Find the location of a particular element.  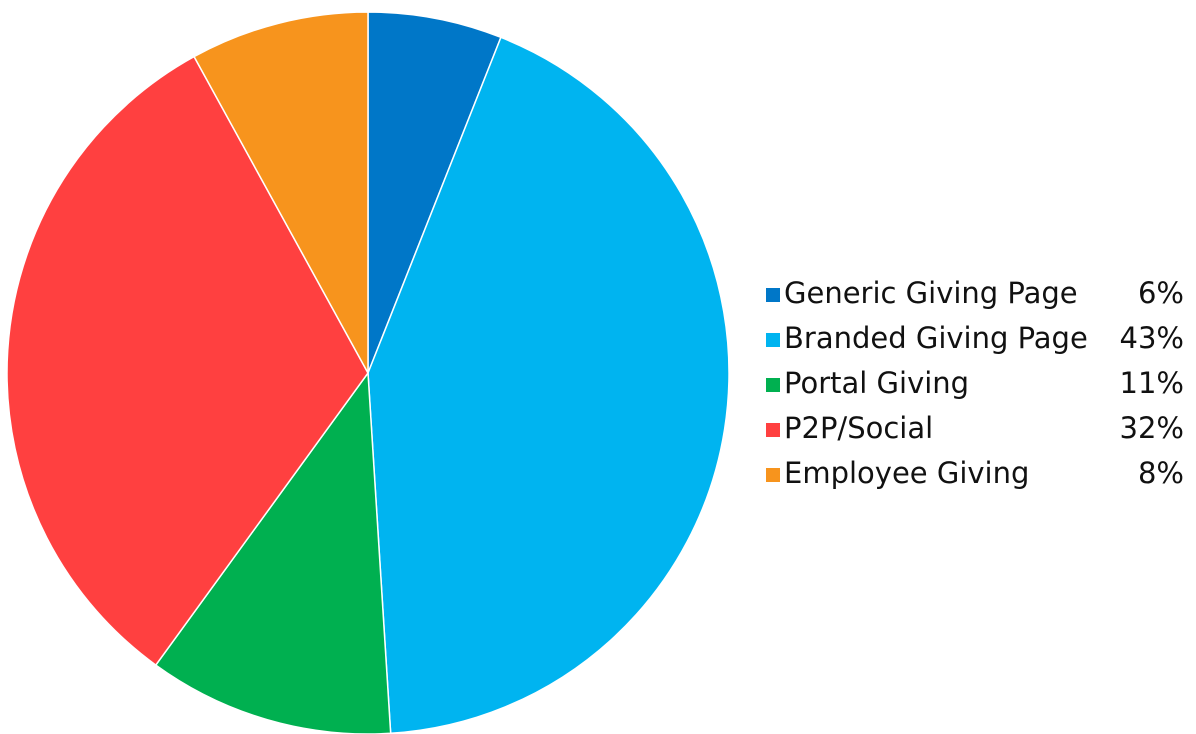

legend-value: 43% is located at coordinates (1152, 338).